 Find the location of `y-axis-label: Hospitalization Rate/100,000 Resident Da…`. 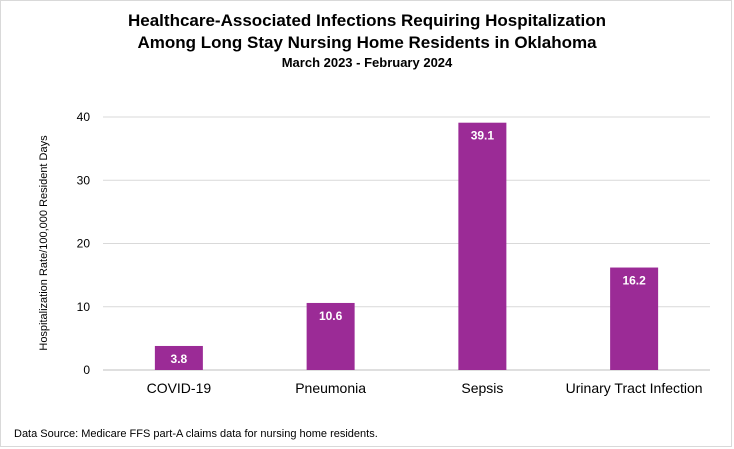

y-axis-label: Hospitalization Rate/100,000 Resident Da… is located at coordinates (44, 243).